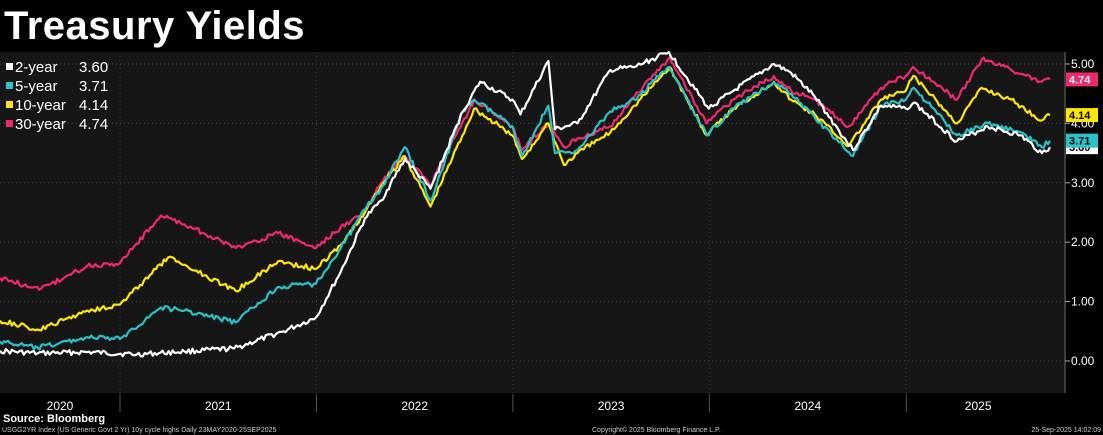  Describe the element at coordinates (40, 124) in the screenshot. I see `legend-series-name: 30-year` at that location.